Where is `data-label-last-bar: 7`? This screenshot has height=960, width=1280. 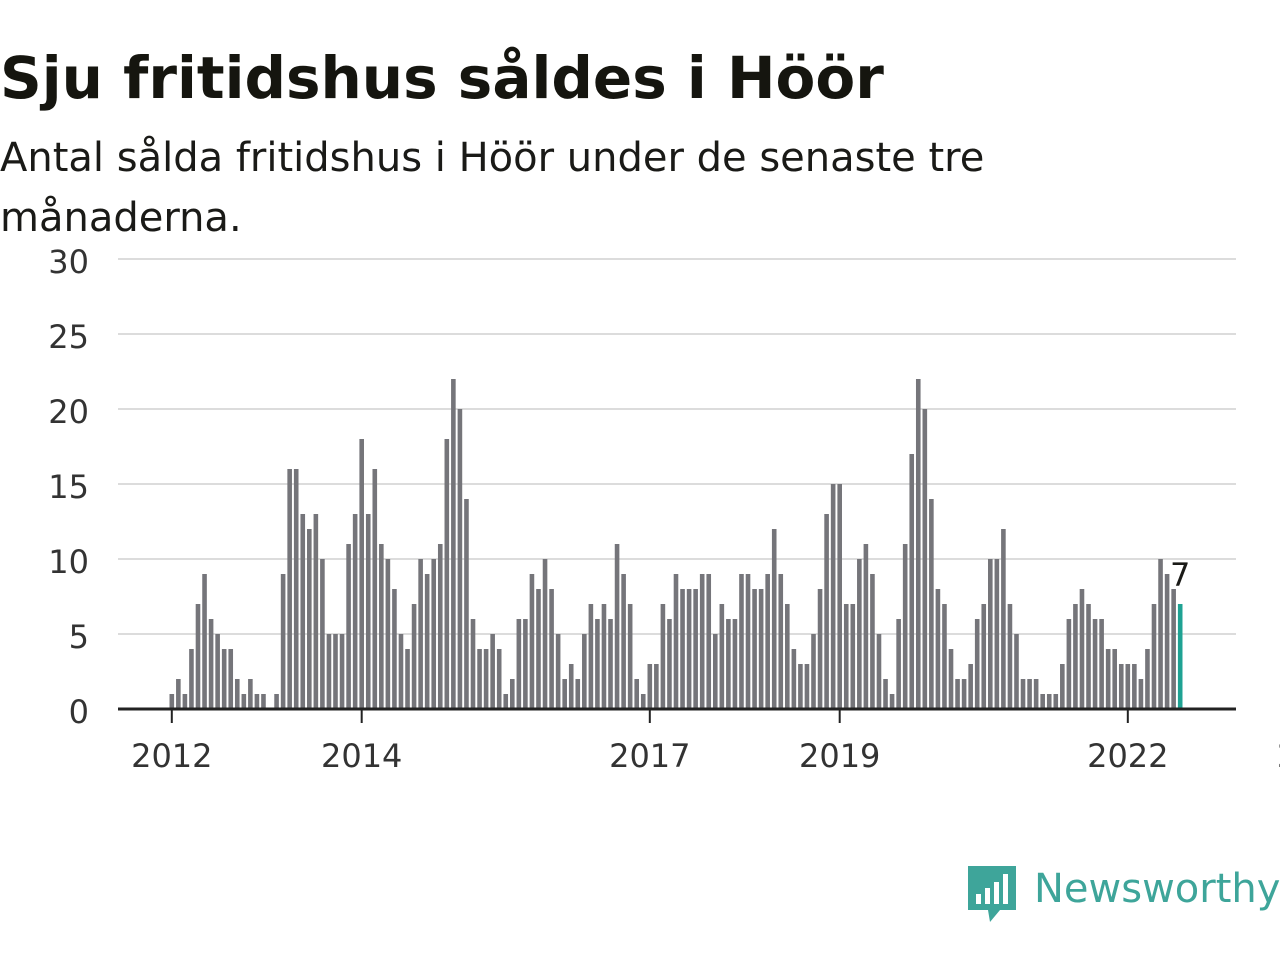
data-label-last-bar: 7 is located at coordinates (1180, 575).